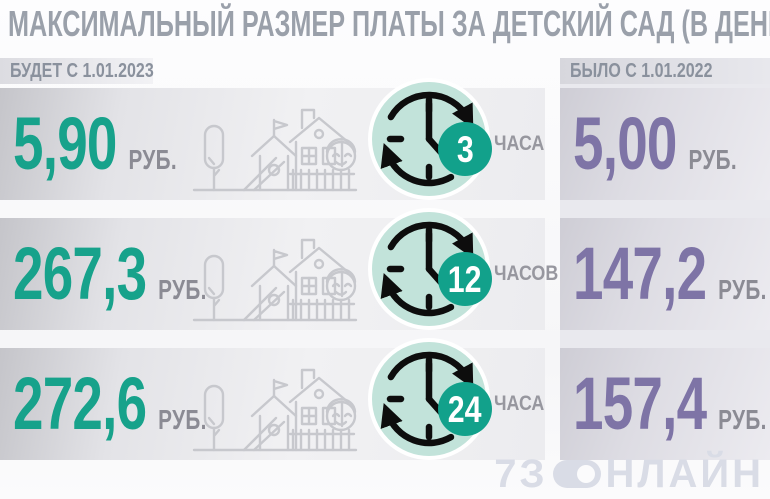  I want to click on old-price: 5,00 РУБ., so click(655, 144).